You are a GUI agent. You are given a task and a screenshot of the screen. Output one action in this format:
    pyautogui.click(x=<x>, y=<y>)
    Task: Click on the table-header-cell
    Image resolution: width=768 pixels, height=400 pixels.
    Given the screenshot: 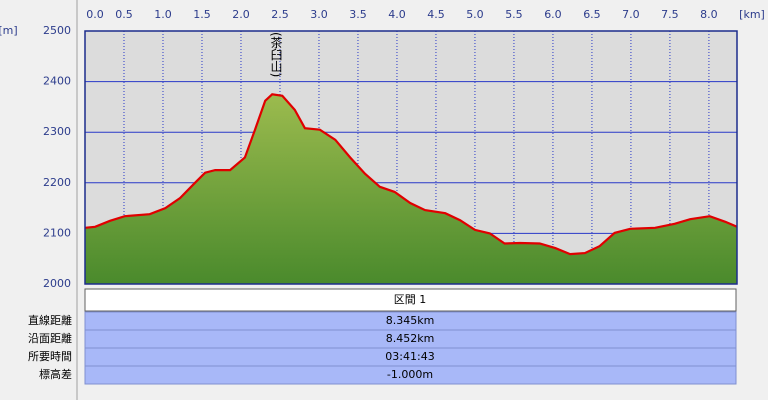 What is the action you would take?
    pyautogui.click(x=410, y=300)
    